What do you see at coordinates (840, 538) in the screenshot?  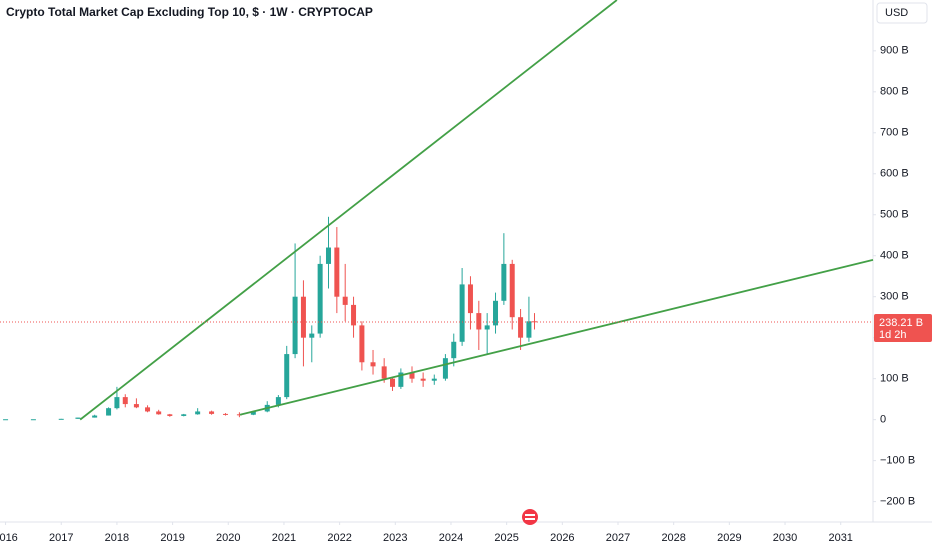 I see `x-tick-label: 2031` at bounding box center [840, 538].